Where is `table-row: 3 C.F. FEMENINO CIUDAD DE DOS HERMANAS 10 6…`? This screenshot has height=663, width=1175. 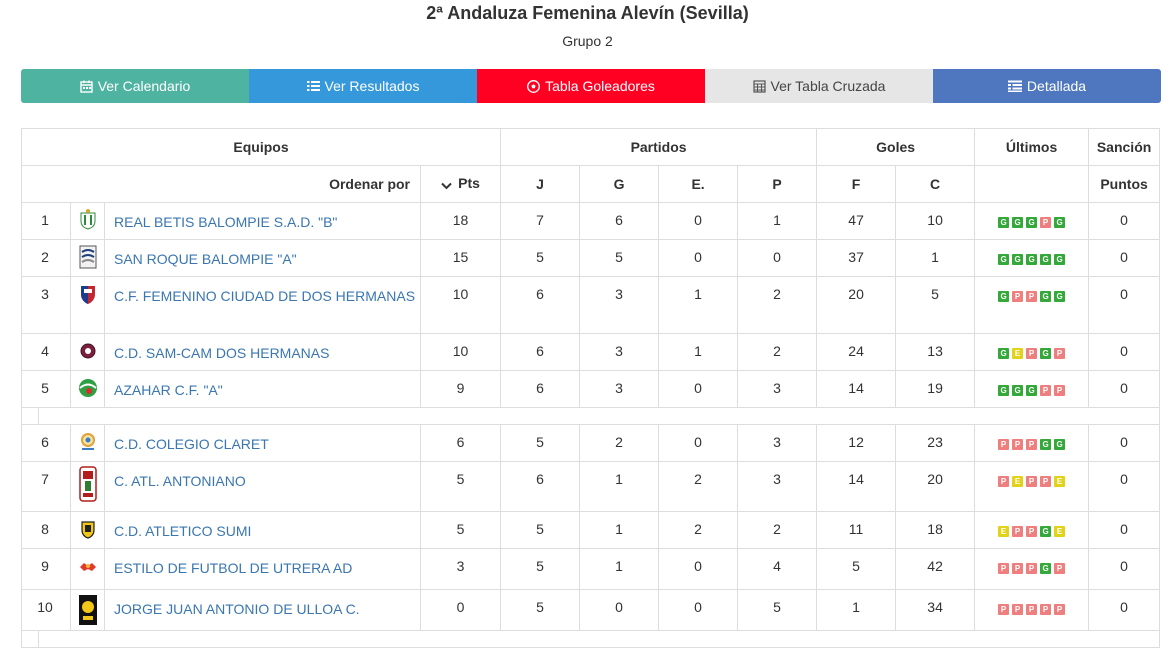 table-row: 3 C.F. FEMENINO CIUDAD DE DOS HERMANAS 10 6… is located at coordinates (591, 305).